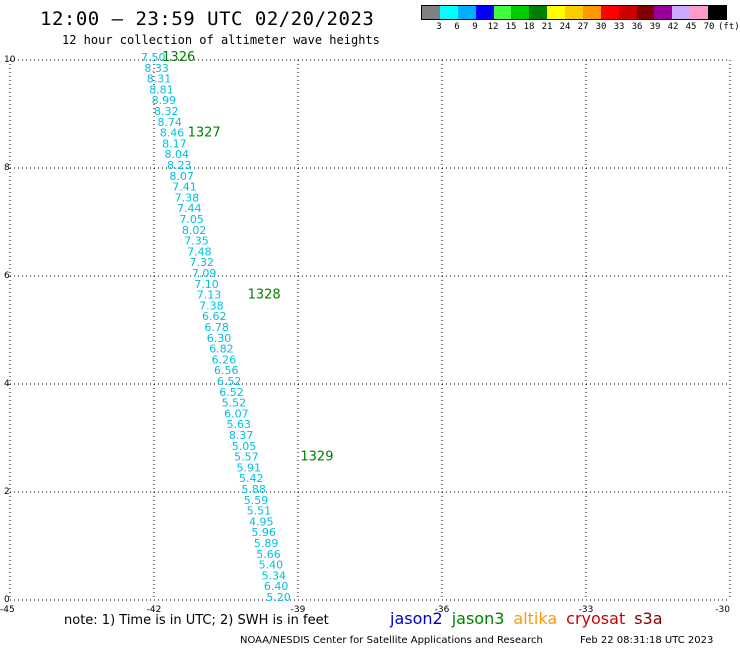  Describe the element at coordinates (156, 68) in the screenshot. I see `wave-height-value: 8.33` at that location.